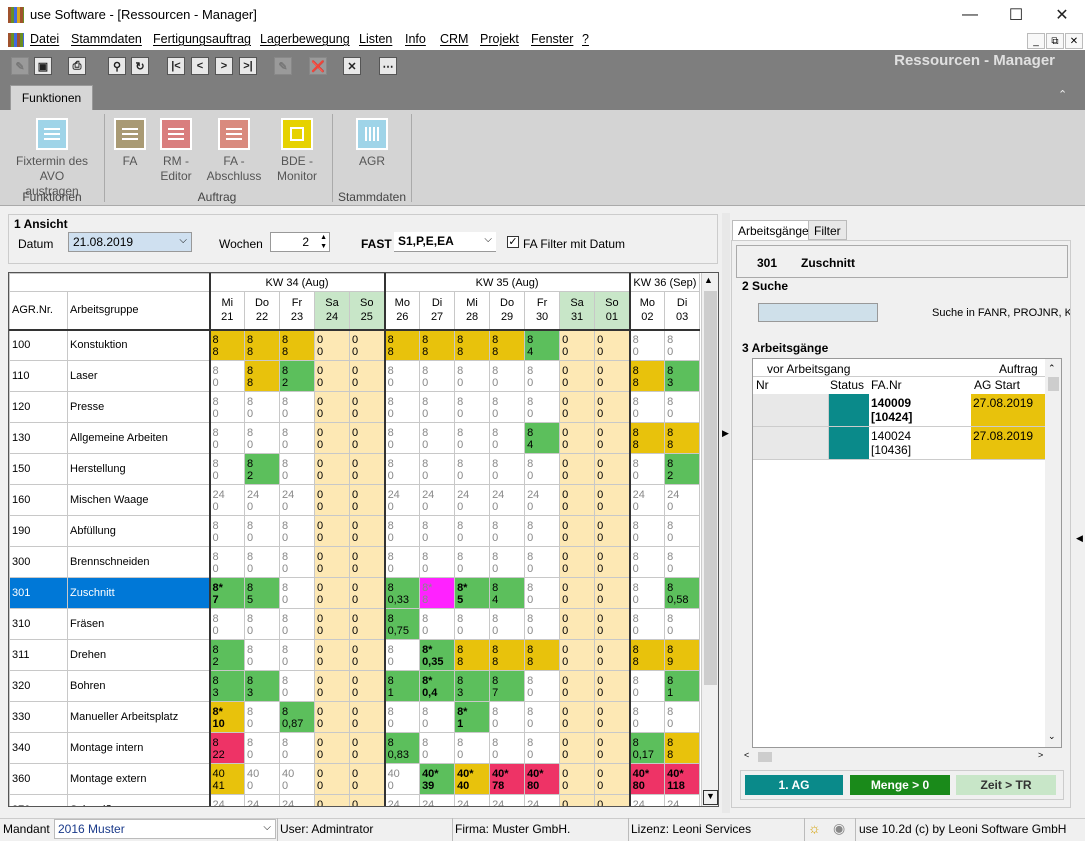  Describe the element at coordinates (52, 158) in the screenshot. I see `fixtermin-button: Fixtermin des AVO austragen` at that location.